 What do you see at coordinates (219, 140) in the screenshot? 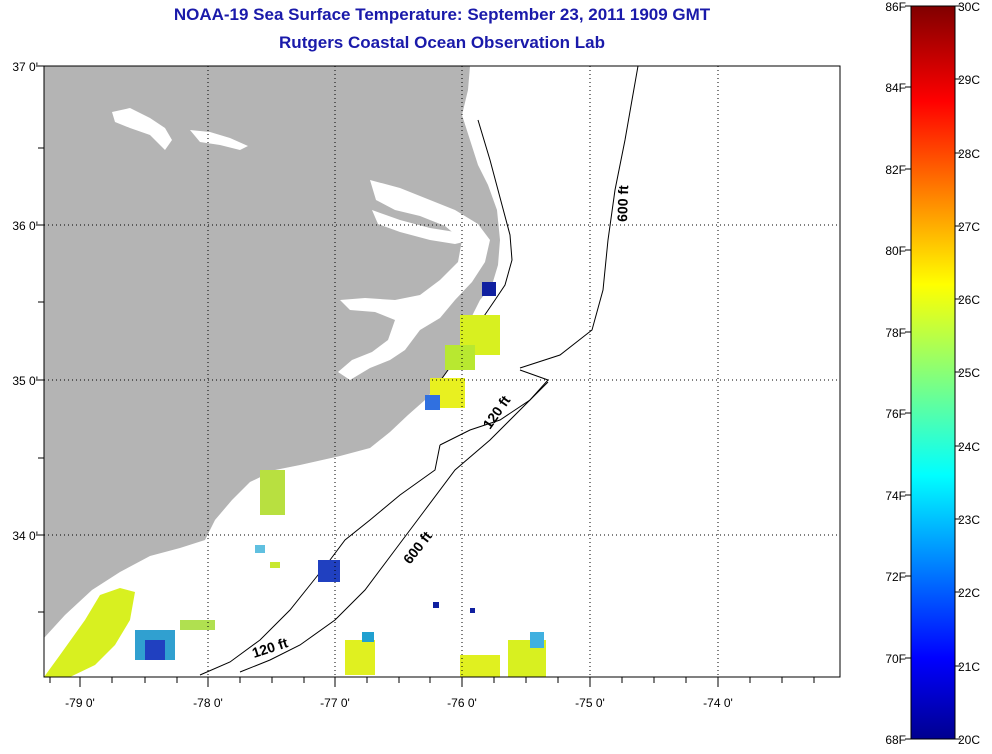
I see `inland-river` at bounding box center [219, 140].